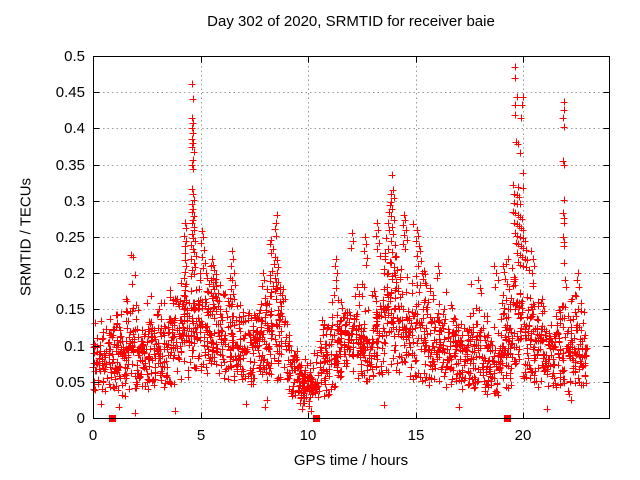 The image size is (640, 480). Describe the element at coordinates (74, 201) in the screenshot. I see `y-tick-label: 0.3` at that location.